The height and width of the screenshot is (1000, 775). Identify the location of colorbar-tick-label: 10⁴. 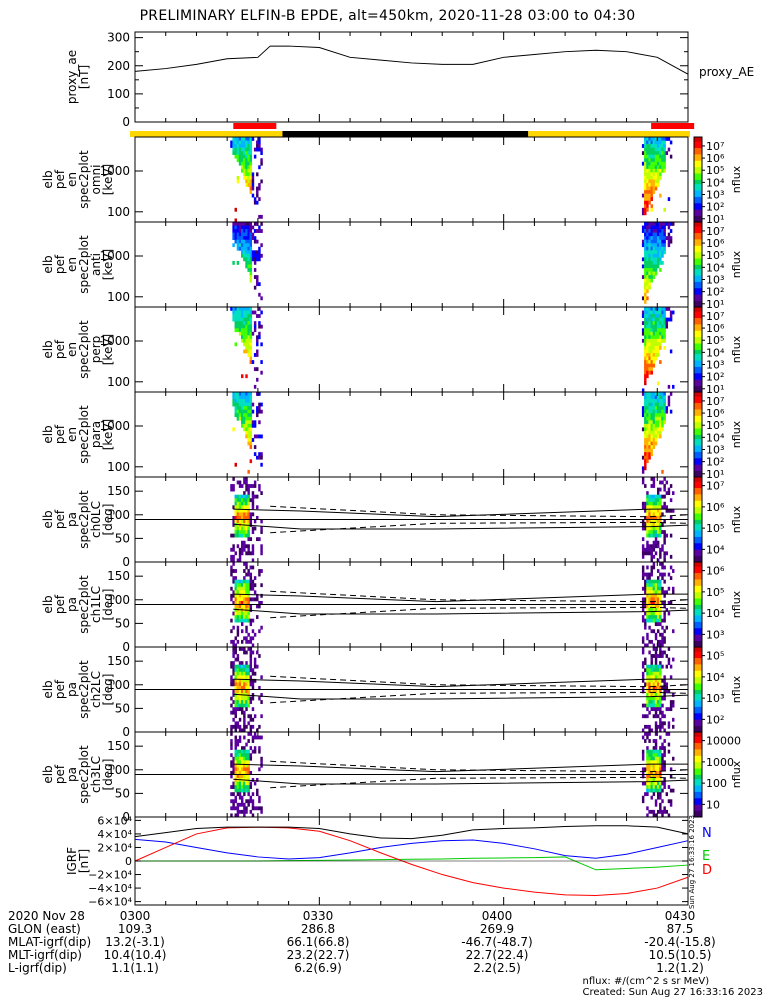
(715, 549).